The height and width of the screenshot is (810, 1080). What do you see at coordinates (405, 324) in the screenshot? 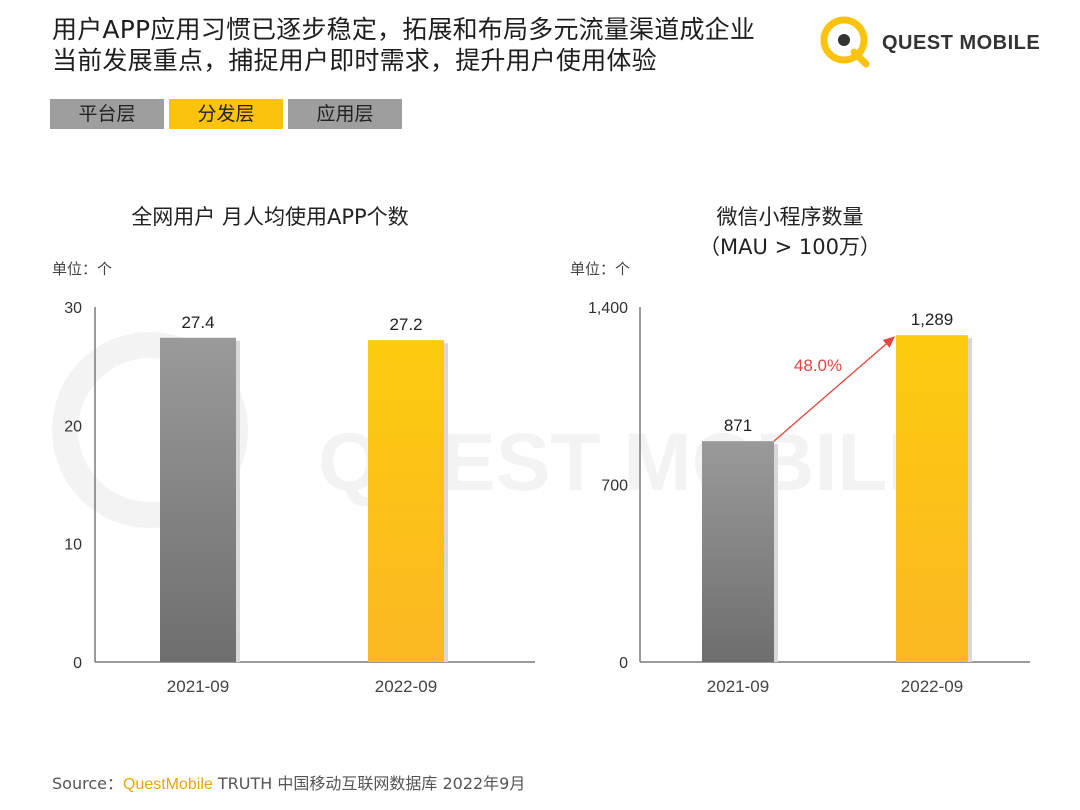
I see `chart-1-data-label: 27.2` at bounding box center [405, 324].